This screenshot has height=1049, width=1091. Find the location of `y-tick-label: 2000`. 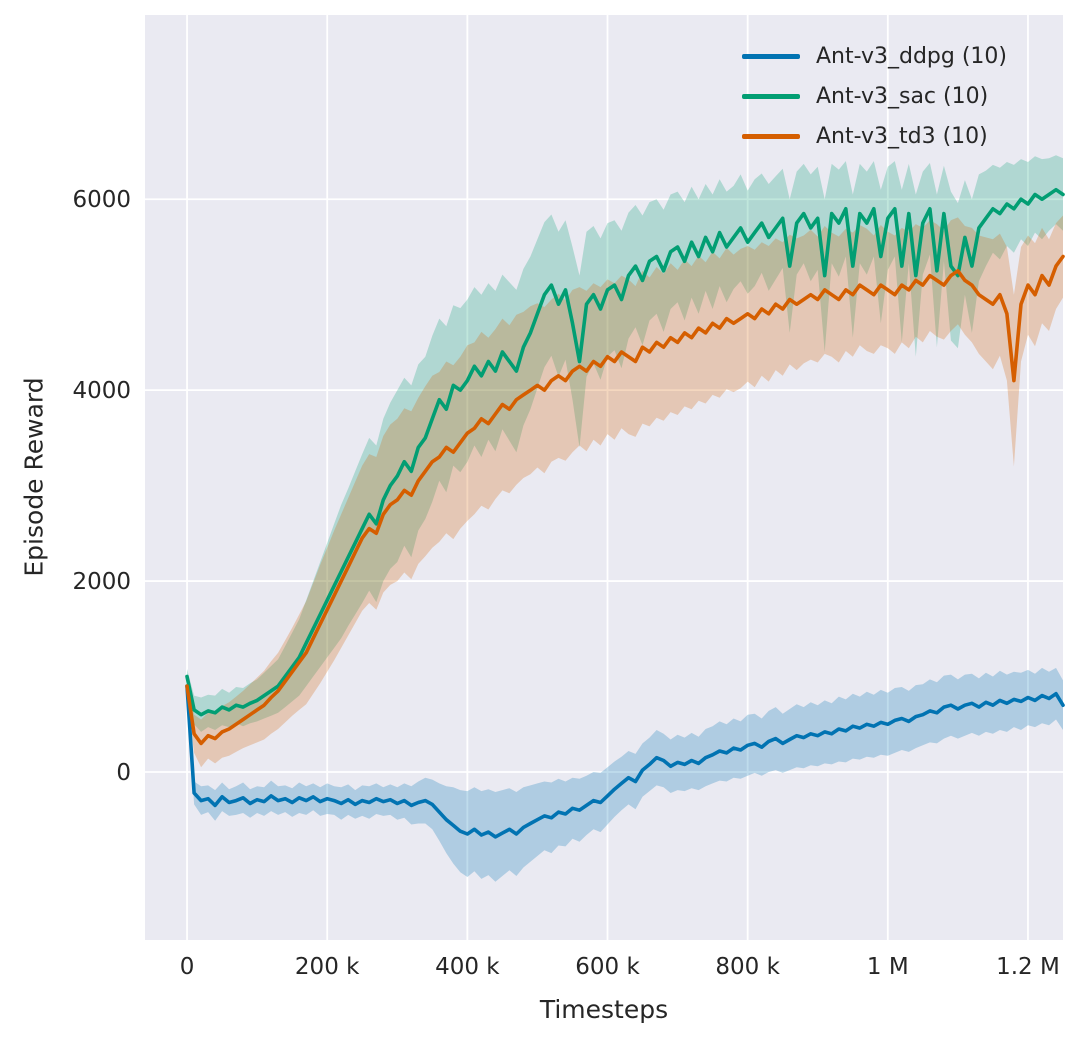

y-tick-label: 2000 is located at coordinates (101, 582).